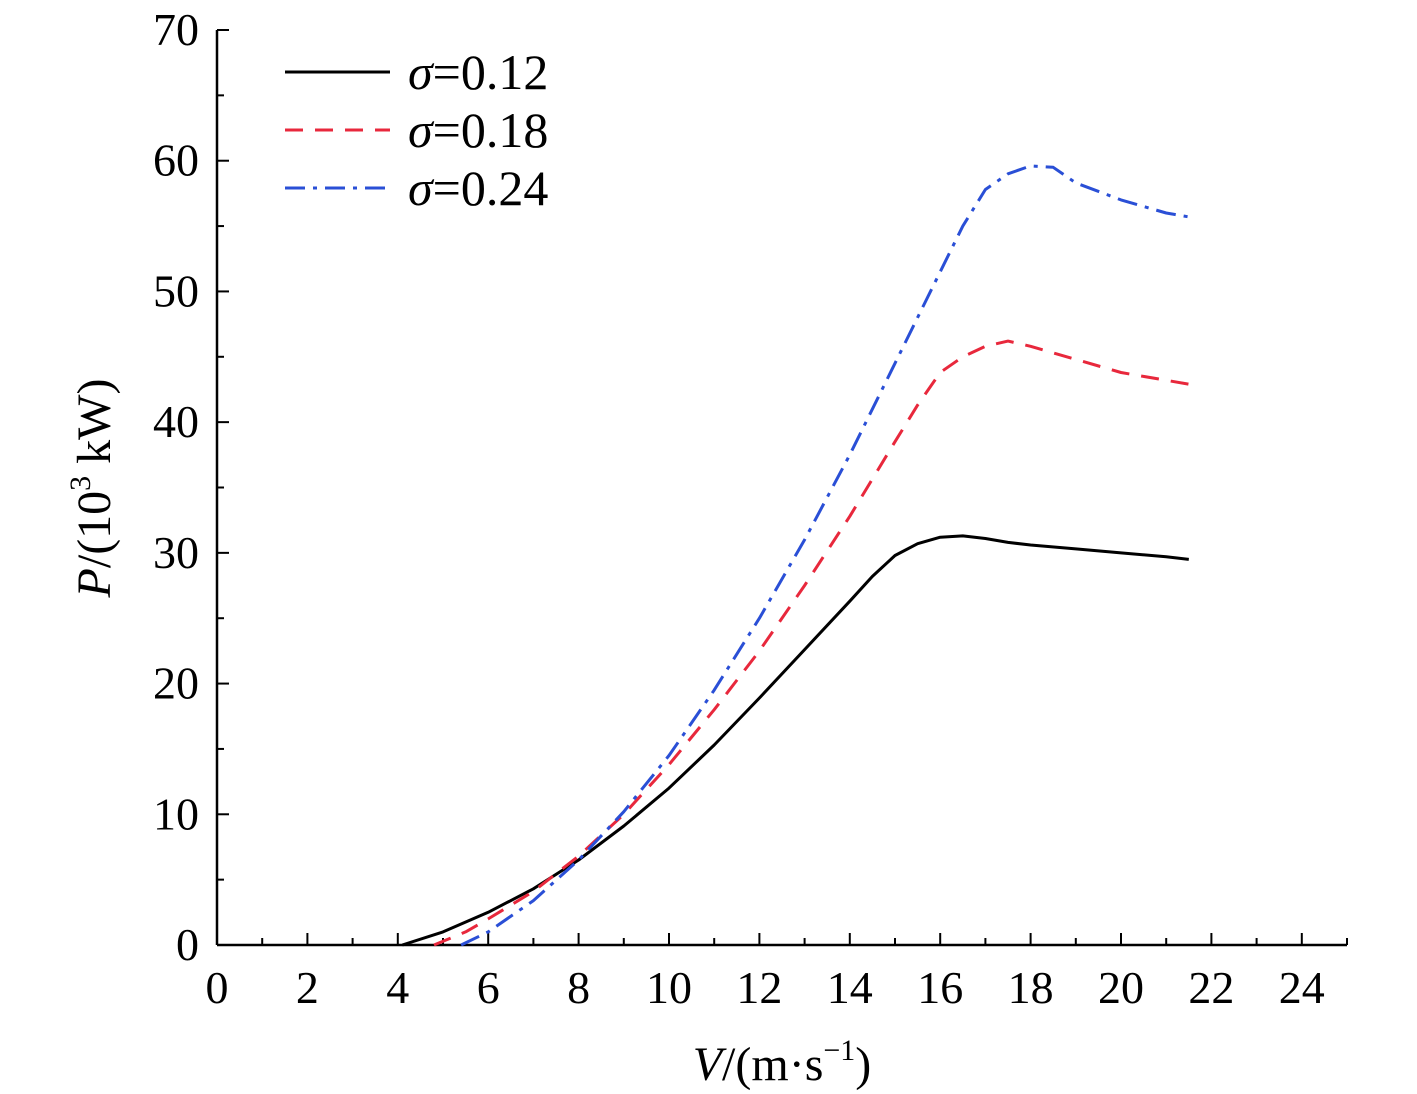 Image resolution: width=1417 pixels, height=1094 pixels. Describe the element at coordinates (176, 160) in the screenshot. I see `y-tick-label: 60` at that location.